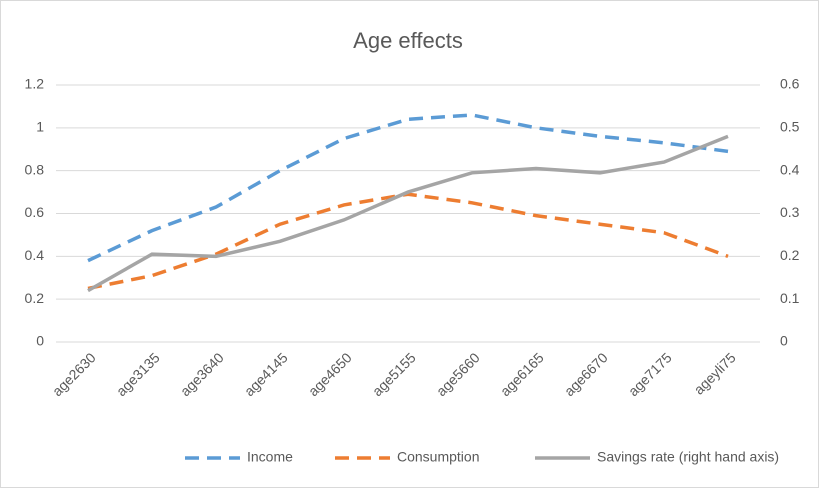  I want to click on chart-title: Age effects, so click(408, 40).